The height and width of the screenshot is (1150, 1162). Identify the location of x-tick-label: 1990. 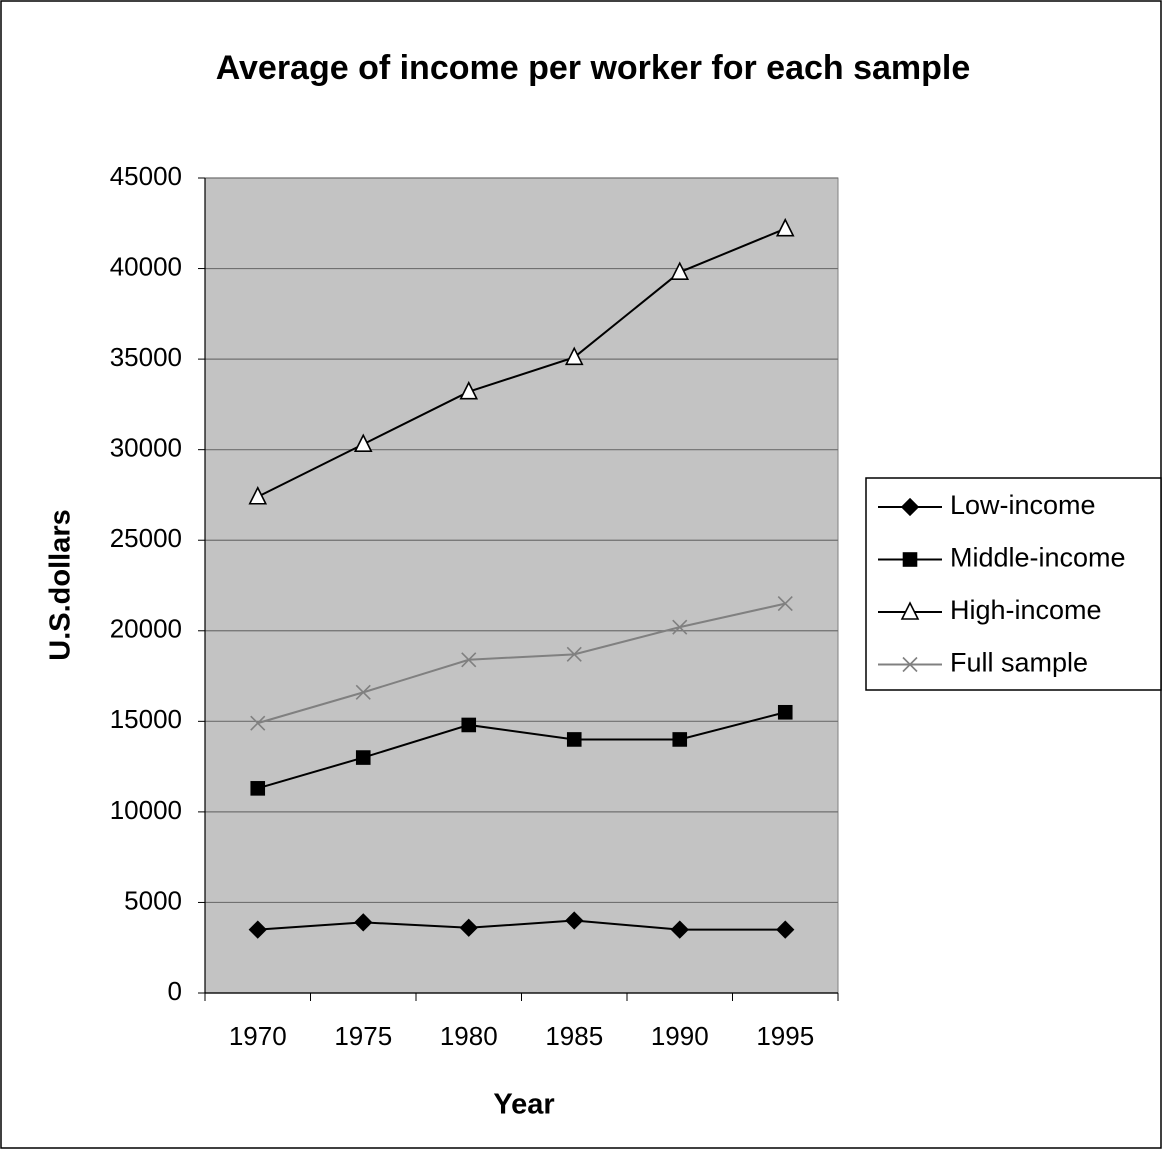
(680, 1036).